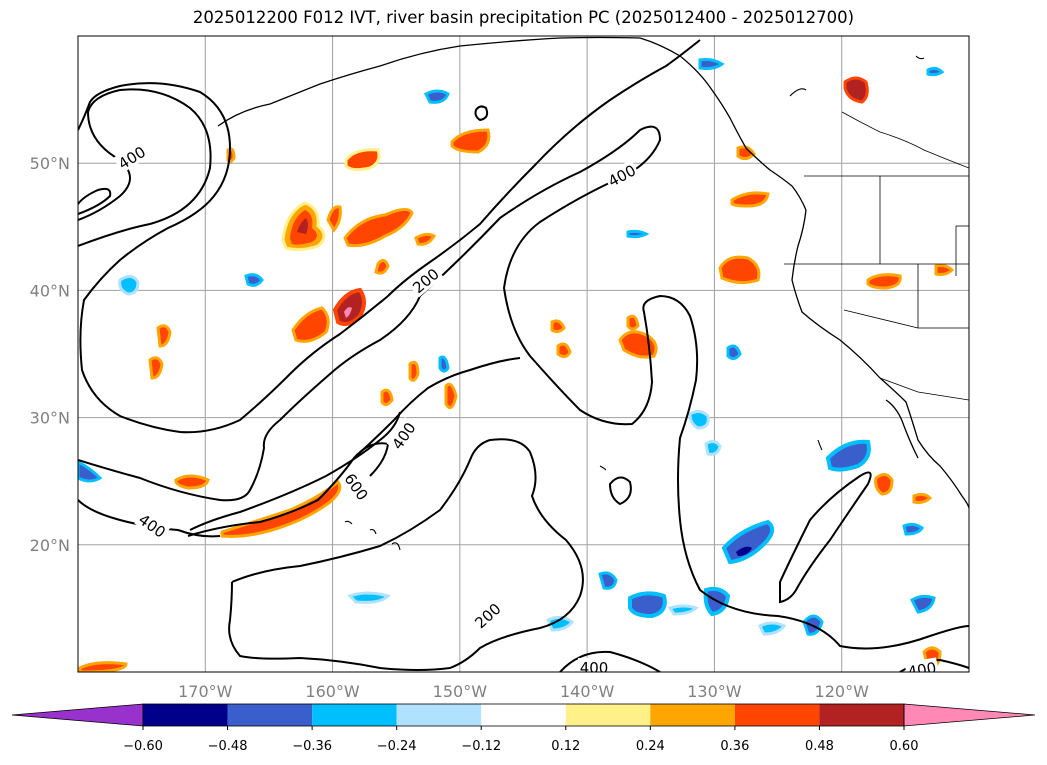  I want to click on colorbar-extend-min, so click(77, 715).